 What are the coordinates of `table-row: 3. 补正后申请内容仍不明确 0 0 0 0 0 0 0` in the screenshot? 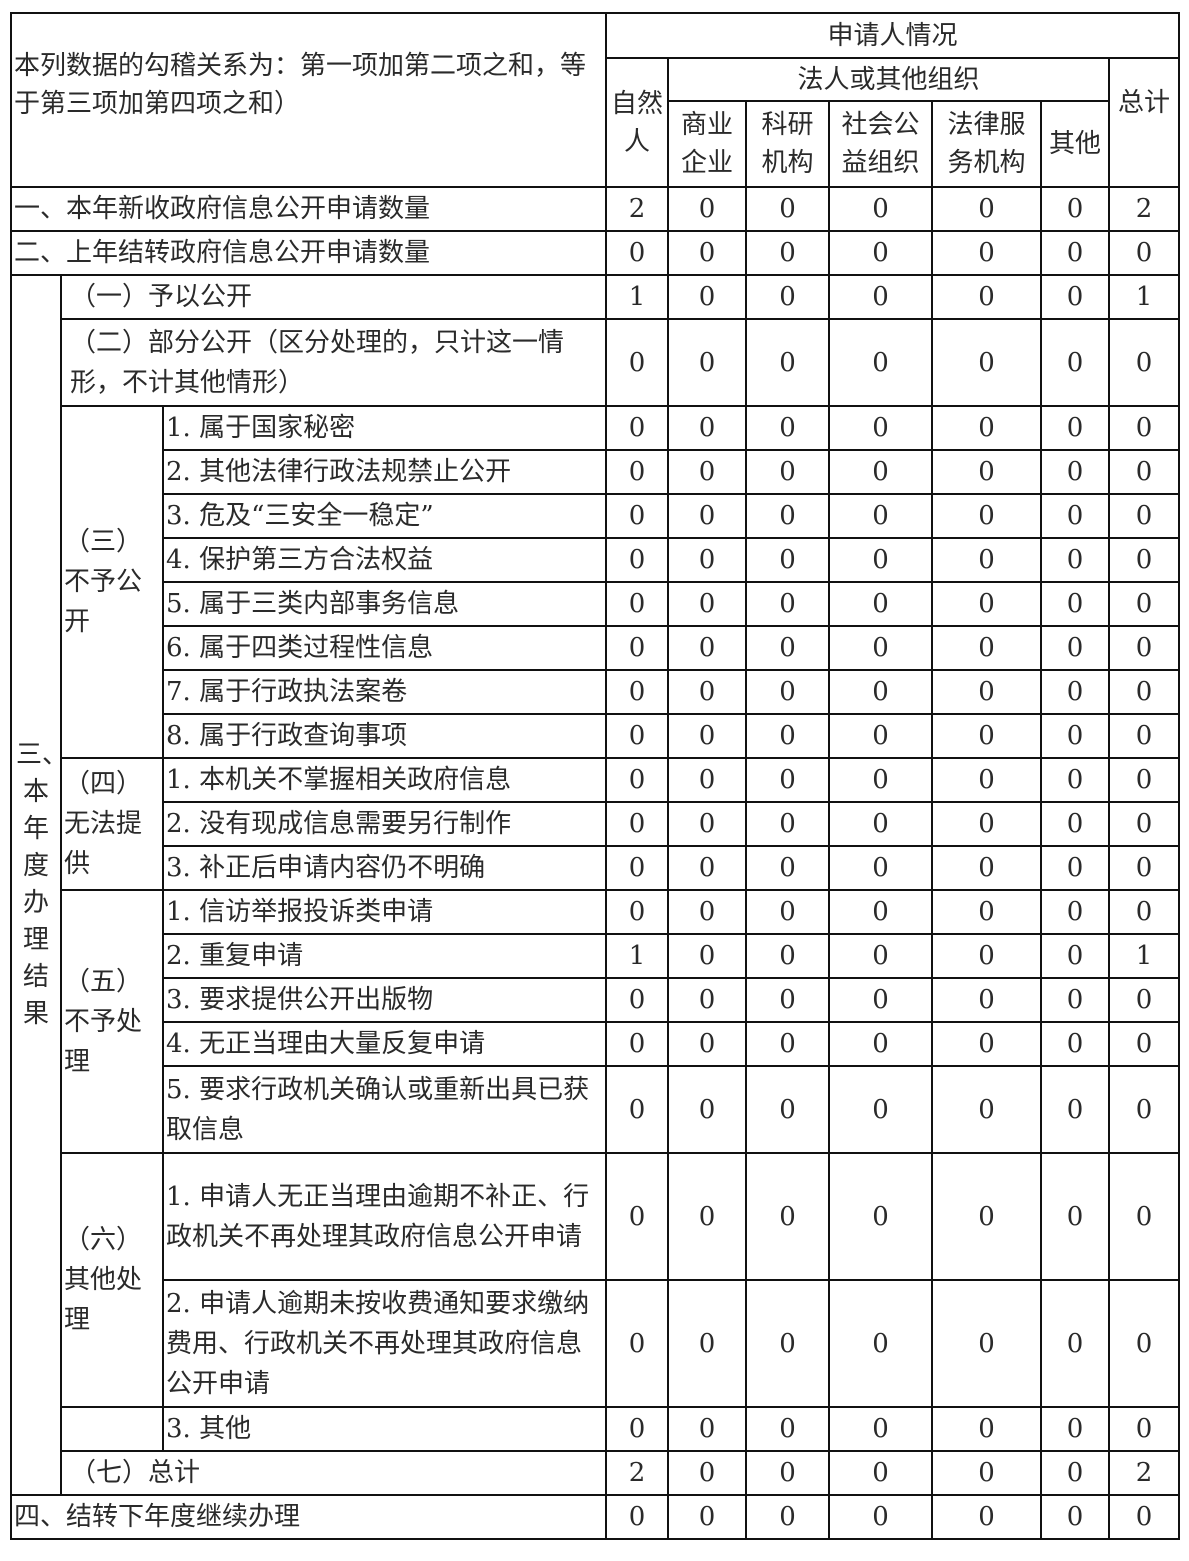 It's located at (596, 868).